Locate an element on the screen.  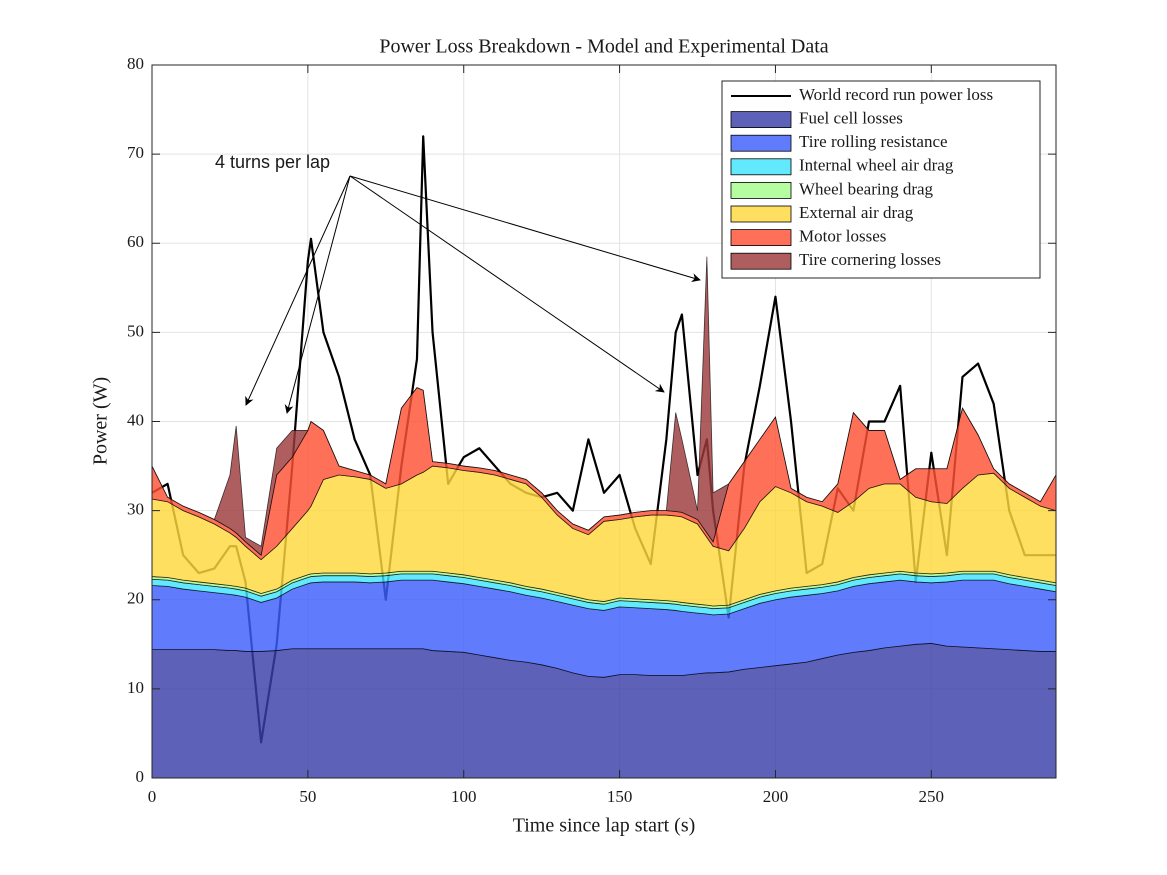
y-tick-label: 10 is located at coordinates (135, 687).